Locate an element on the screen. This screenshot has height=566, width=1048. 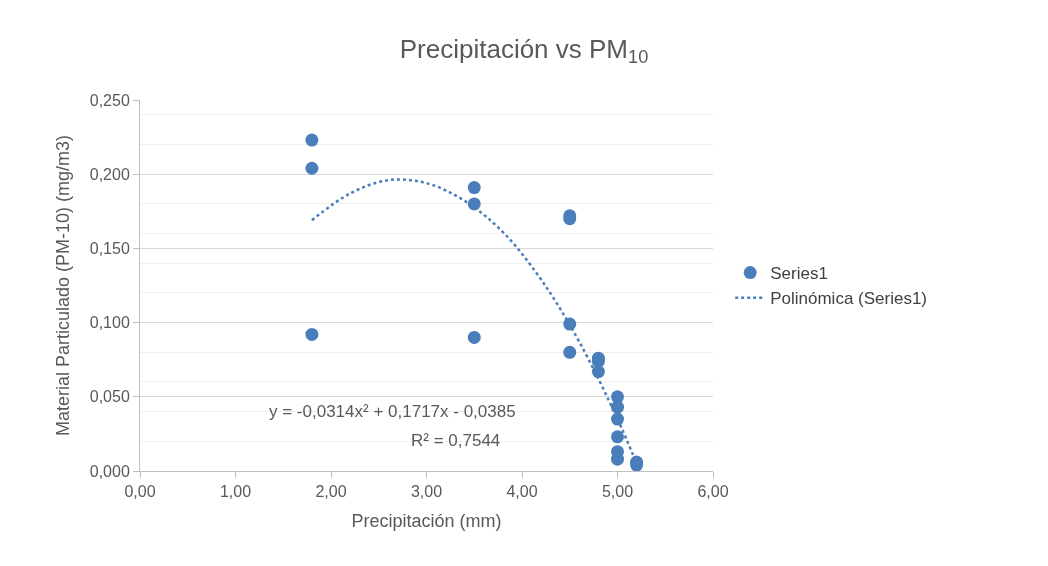
x-axis-title: Precipitación (mm) is located at coordinates (426, 521).